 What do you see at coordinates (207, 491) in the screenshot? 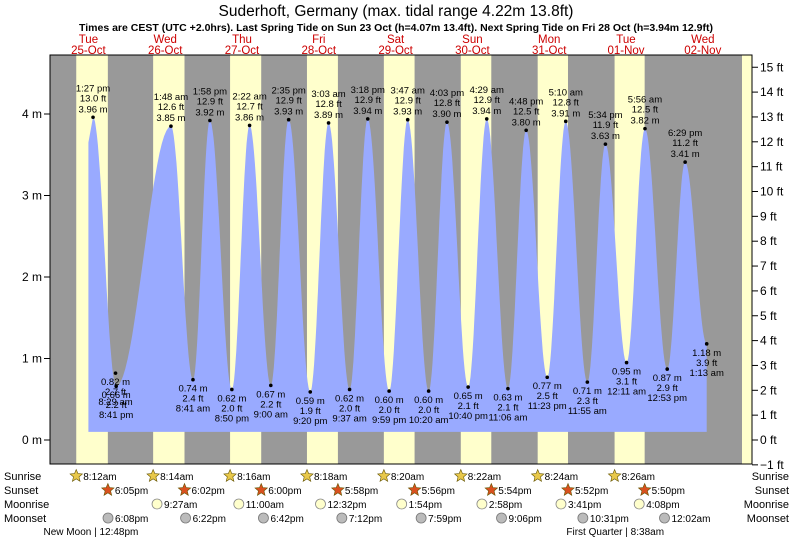
I see `sunset-time: 6:02pm` at bounding box center [207, 491].